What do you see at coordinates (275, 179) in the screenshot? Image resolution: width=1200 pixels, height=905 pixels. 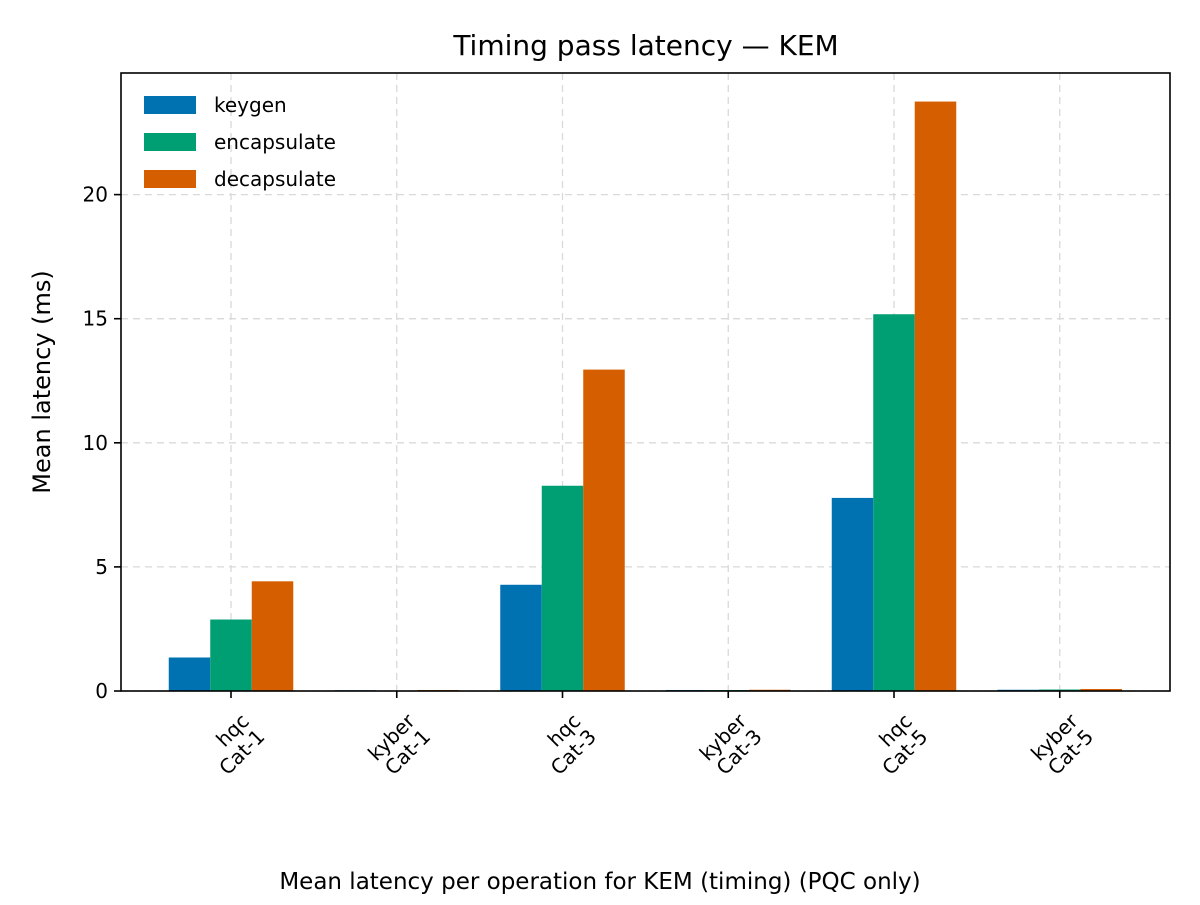 I see `legend-label-decapsulate: decapsulate` at bounding box center [275, 179].